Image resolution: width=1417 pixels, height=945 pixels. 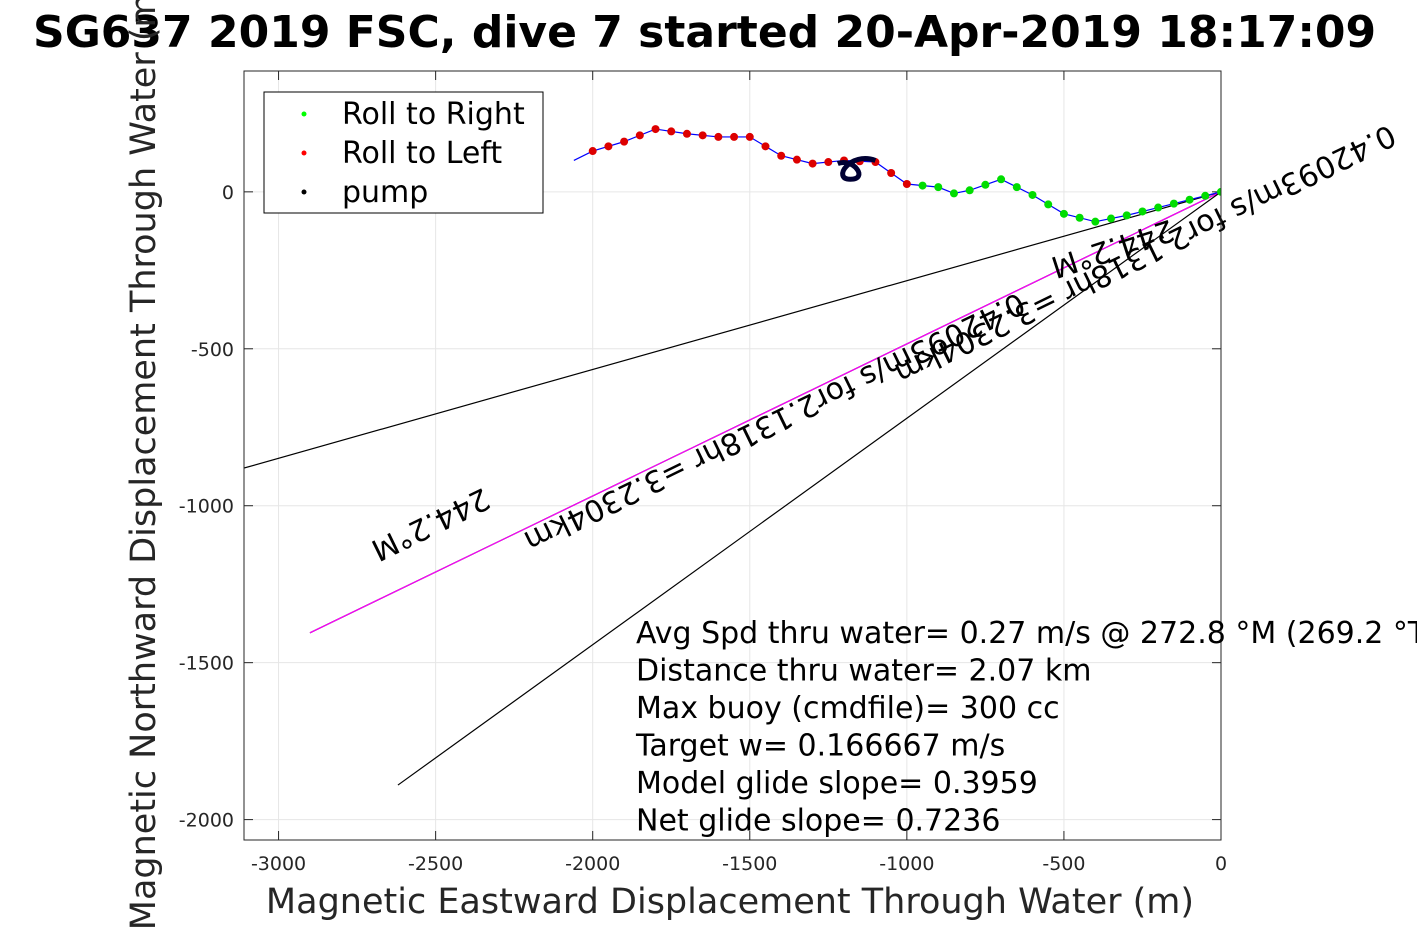 What do you see at coordinates (818, 821) in the screenshot?
I see `annotation-line: Net glide slope= 0.7236` at bounding box center [818, 821].